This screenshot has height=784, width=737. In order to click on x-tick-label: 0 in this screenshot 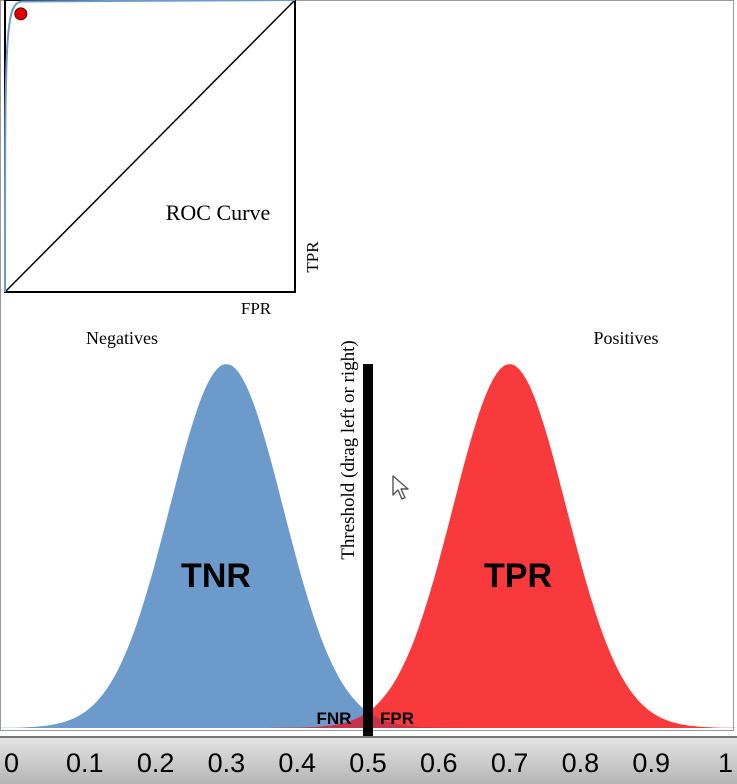, I will do `click(11, 763)`.